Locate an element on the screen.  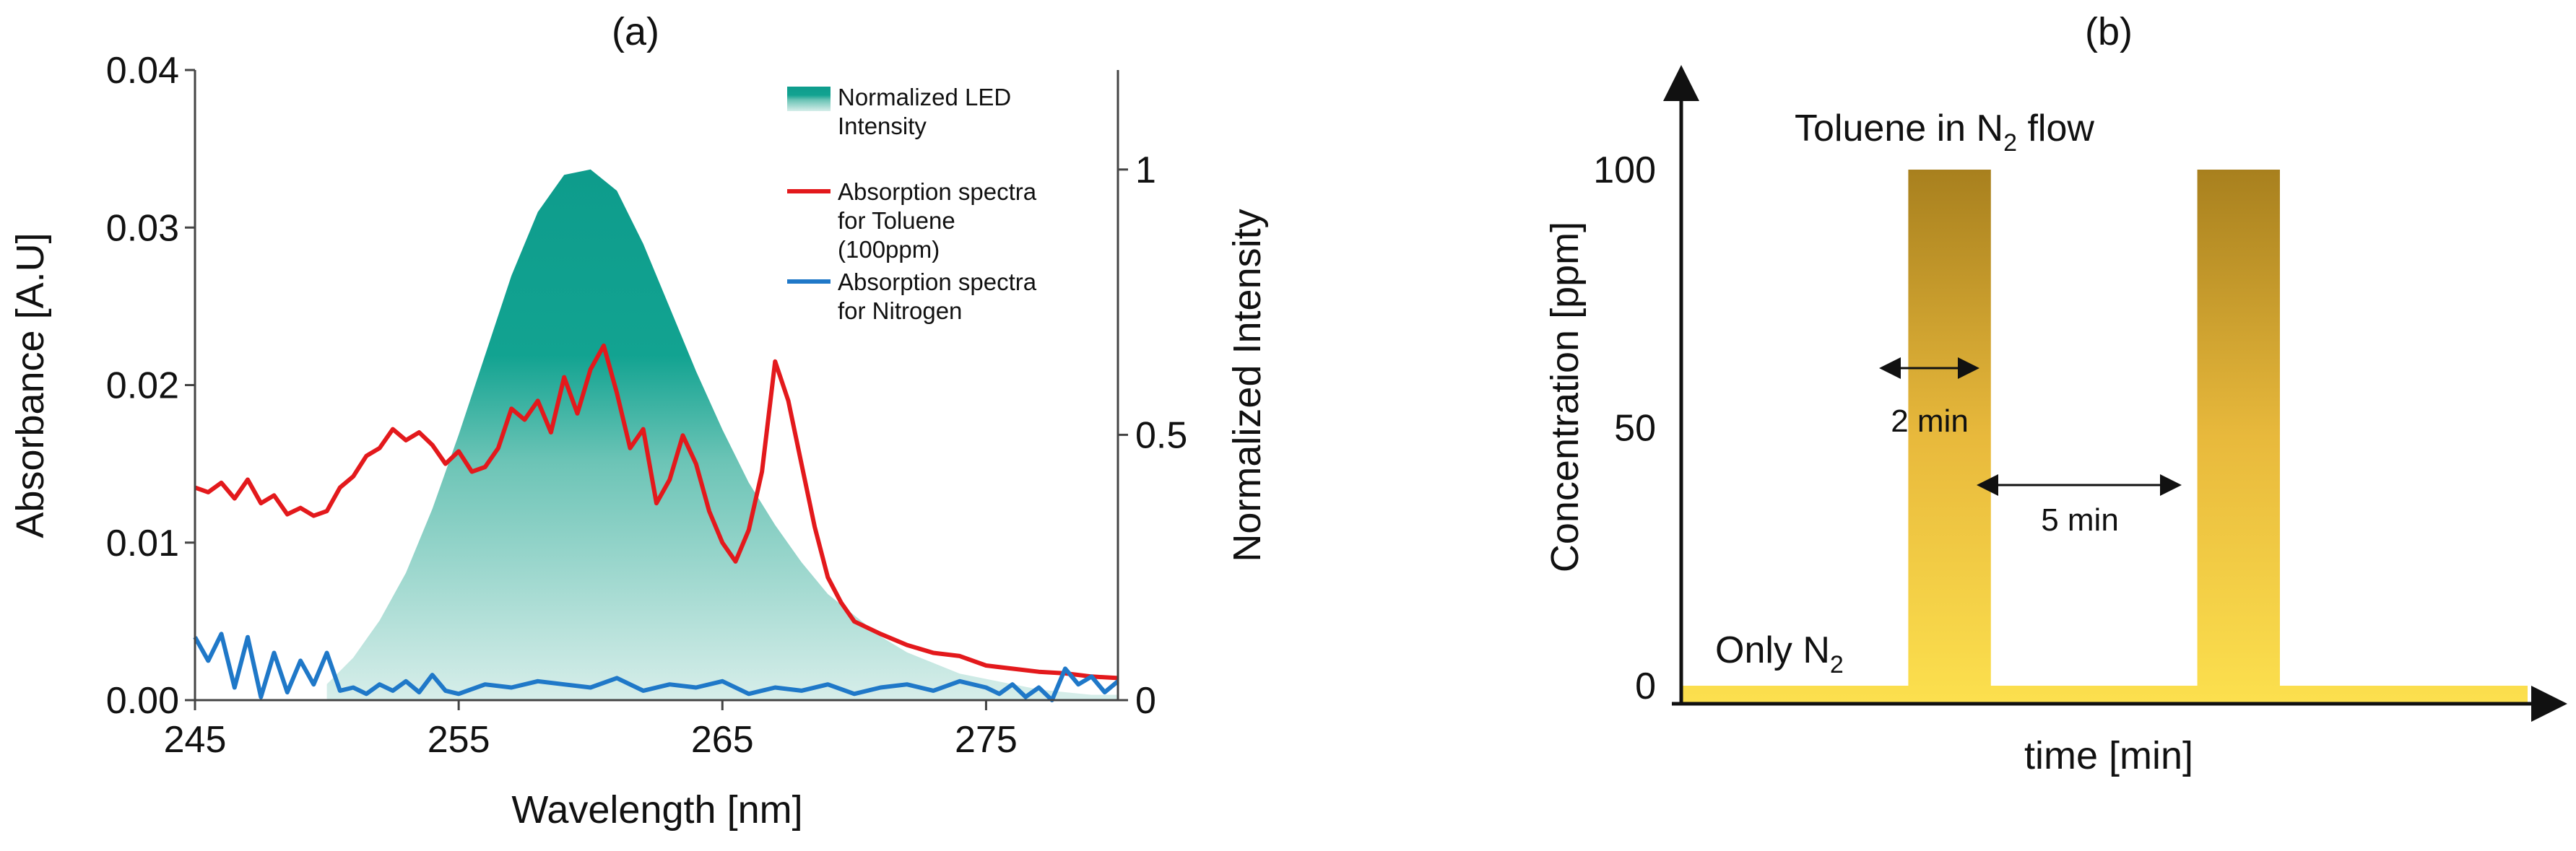
pulse-label-main: Toluene in N is located at coordinates (1899, 128).